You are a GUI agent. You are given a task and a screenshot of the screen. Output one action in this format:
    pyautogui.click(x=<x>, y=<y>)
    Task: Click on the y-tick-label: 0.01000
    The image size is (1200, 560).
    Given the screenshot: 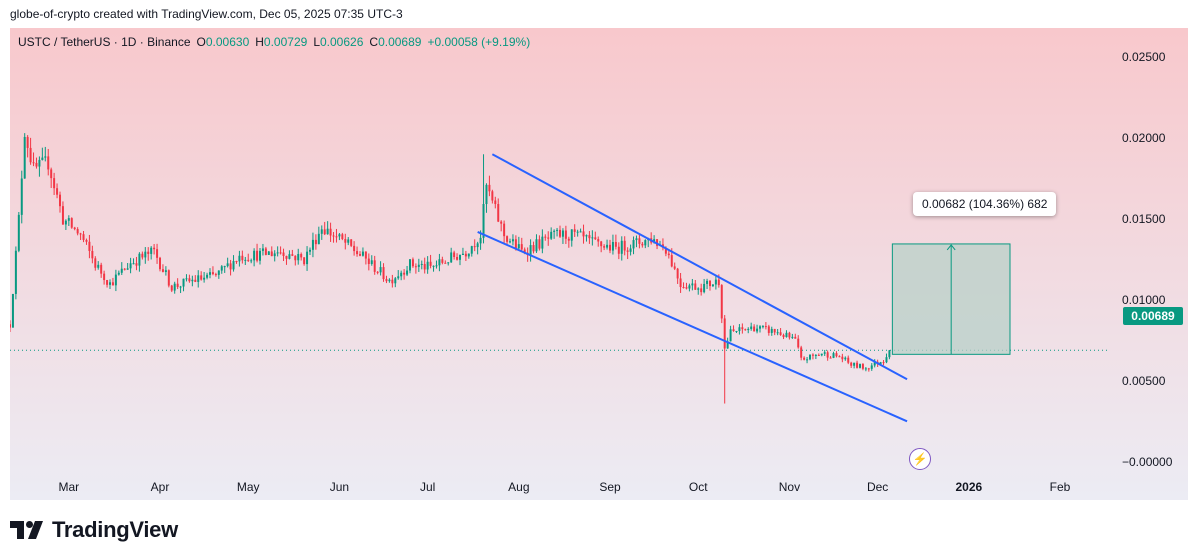 What is the action you would take?
    pyautogui.click(x=1144, y=300)
    